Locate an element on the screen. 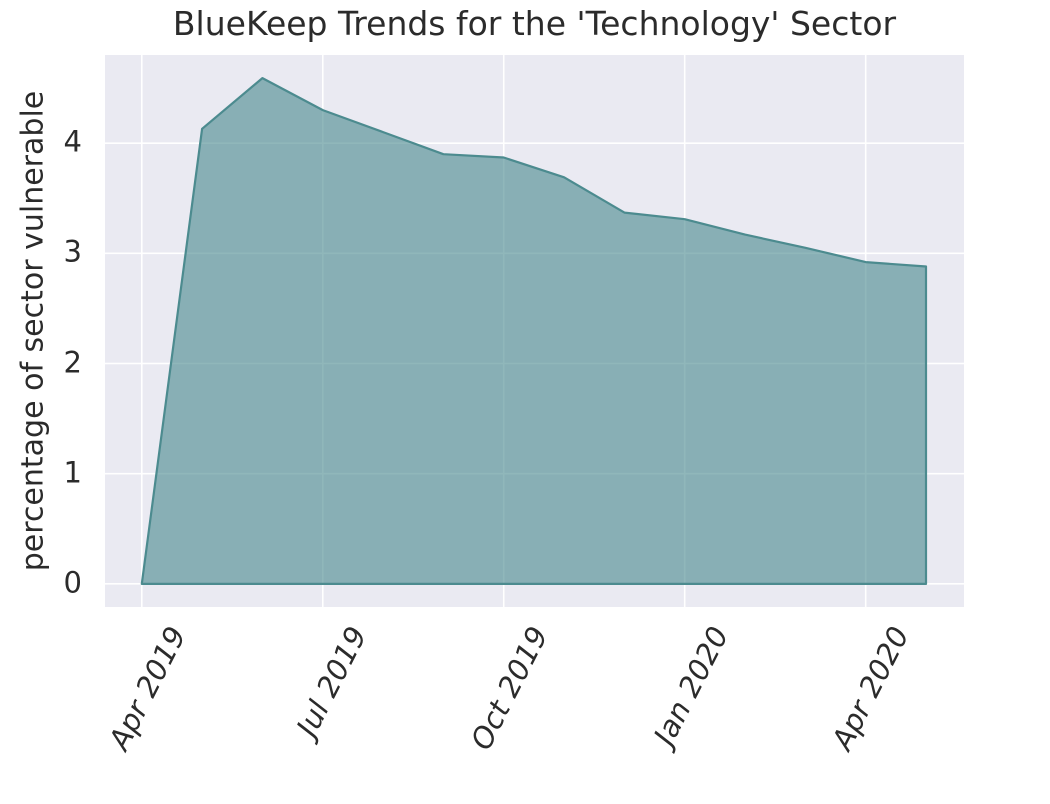 Image resolution: width=1050 pixels, height=804 pixels. x-tick-label: Oct 2019 is located at coordinates (509, 688).